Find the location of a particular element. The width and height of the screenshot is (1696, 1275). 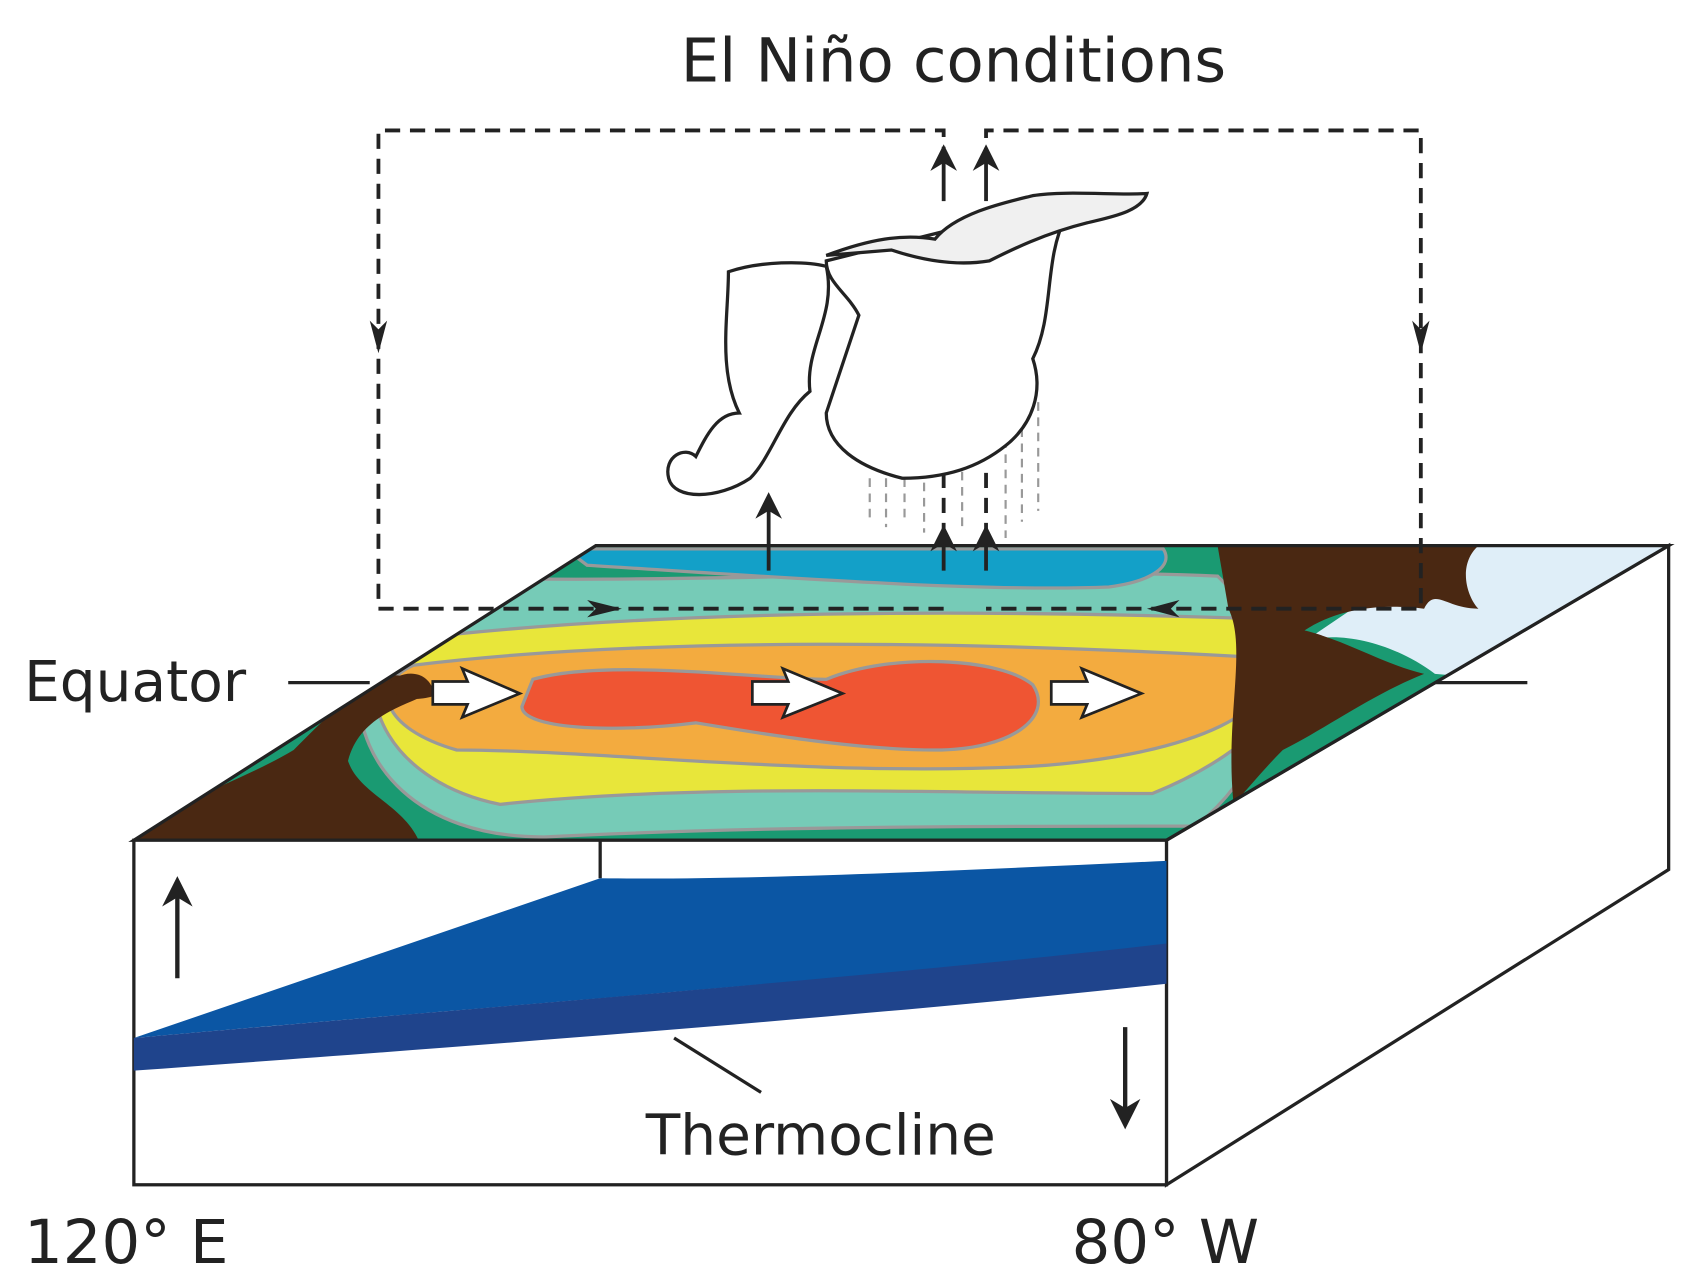

clouds is located at coordinates (908, 344).